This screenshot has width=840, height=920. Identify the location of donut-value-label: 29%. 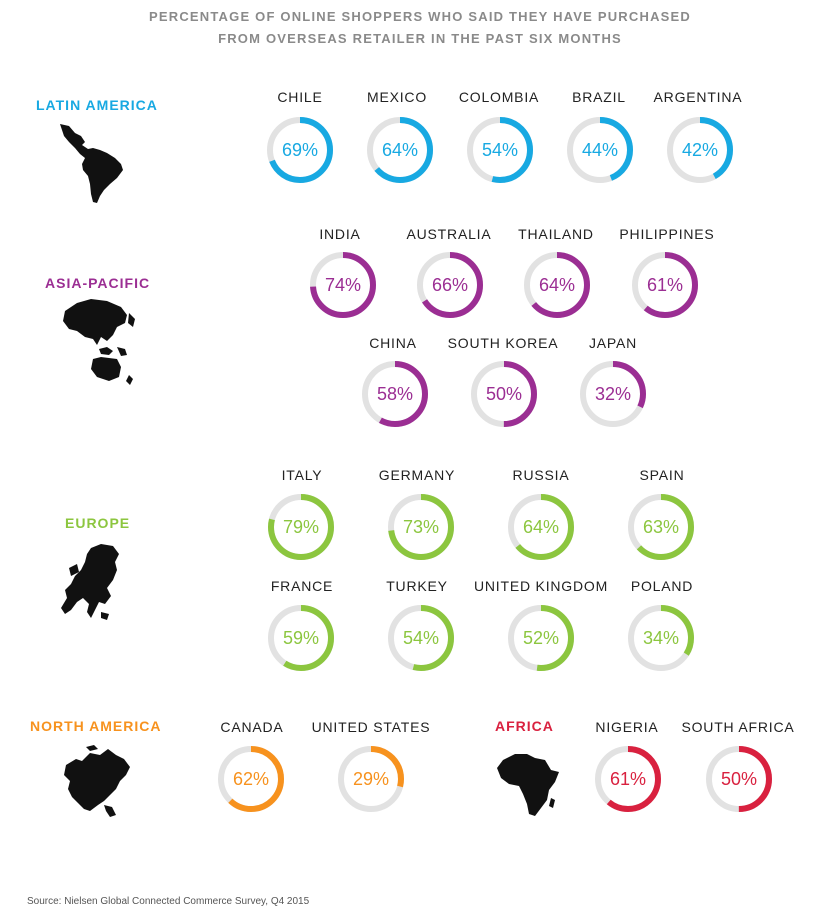
(371, 779).